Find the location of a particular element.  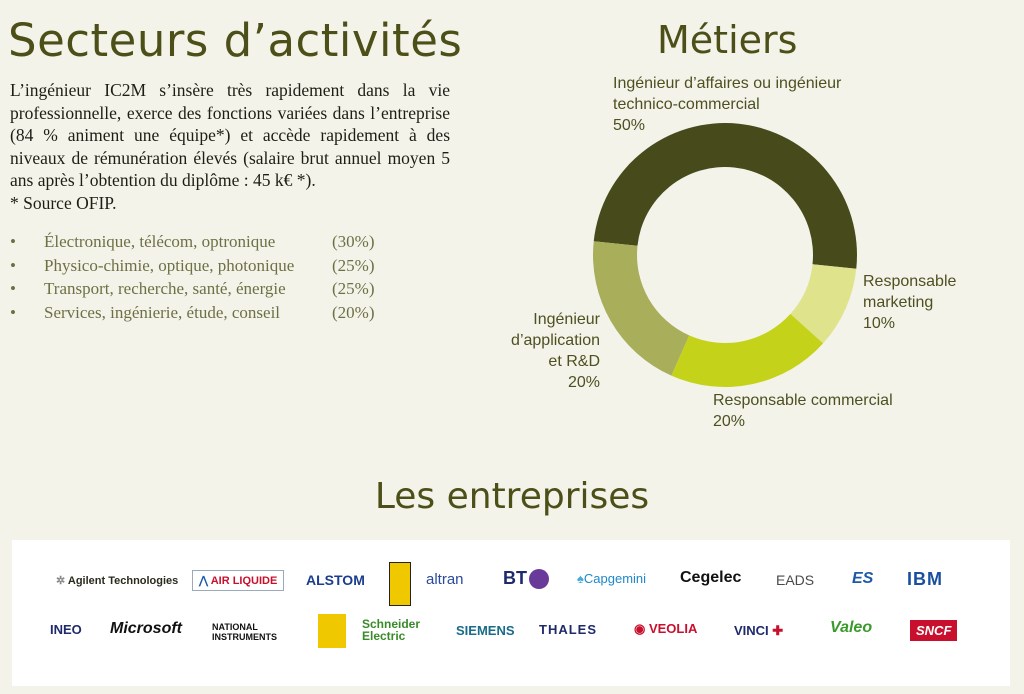

metiers-donut-chart is located at coordinates (725, 255).